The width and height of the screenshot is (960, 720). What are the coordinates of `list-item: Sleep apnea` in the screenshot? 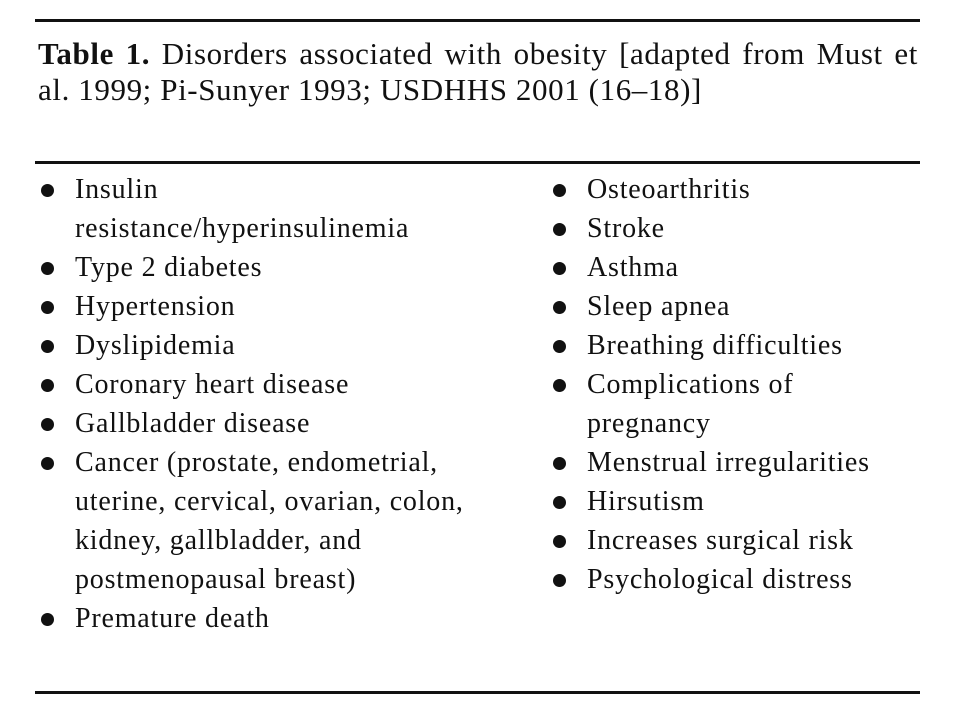 It's located at (737, 306).